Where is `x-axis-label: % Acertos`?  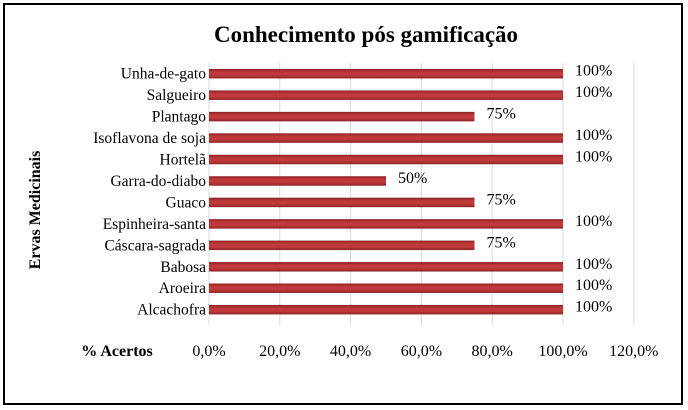 x-axis-label: % Acertos is located at coordinates (117, 351).